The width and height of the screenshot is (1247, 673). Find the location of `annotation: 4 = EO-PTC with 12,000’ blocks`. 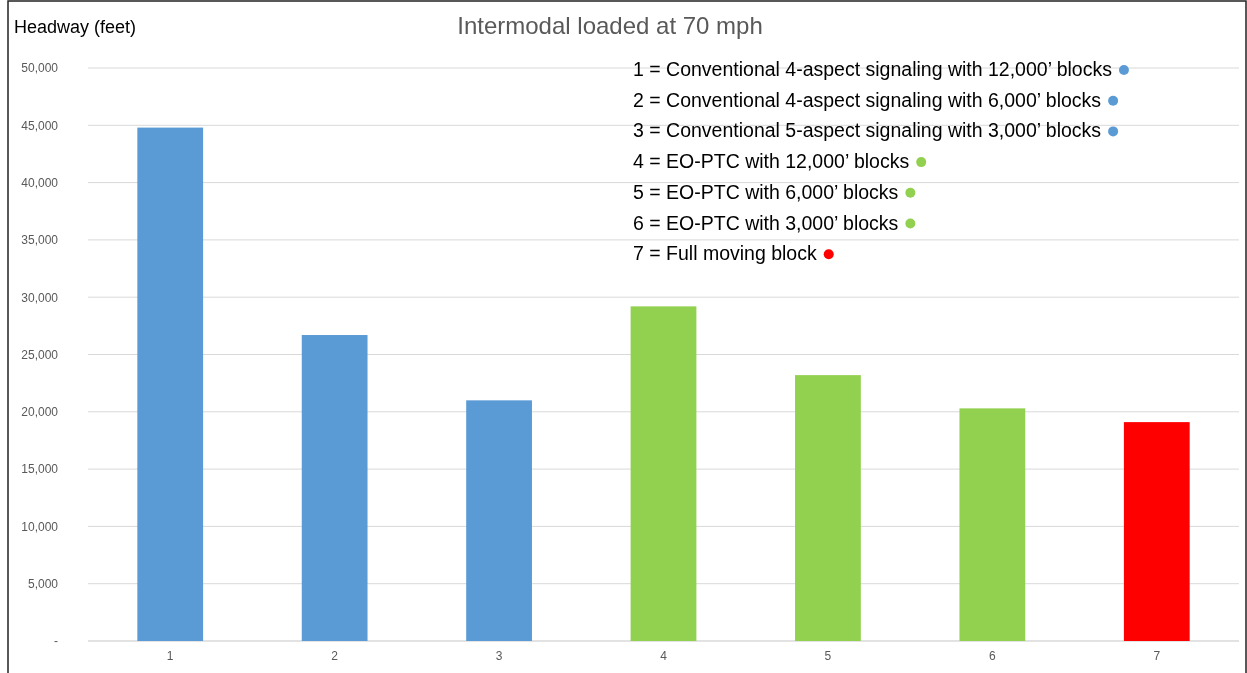

annotation: 4 = EO-PTC with 12,000’ blocks is located at coordinates (771, 161).